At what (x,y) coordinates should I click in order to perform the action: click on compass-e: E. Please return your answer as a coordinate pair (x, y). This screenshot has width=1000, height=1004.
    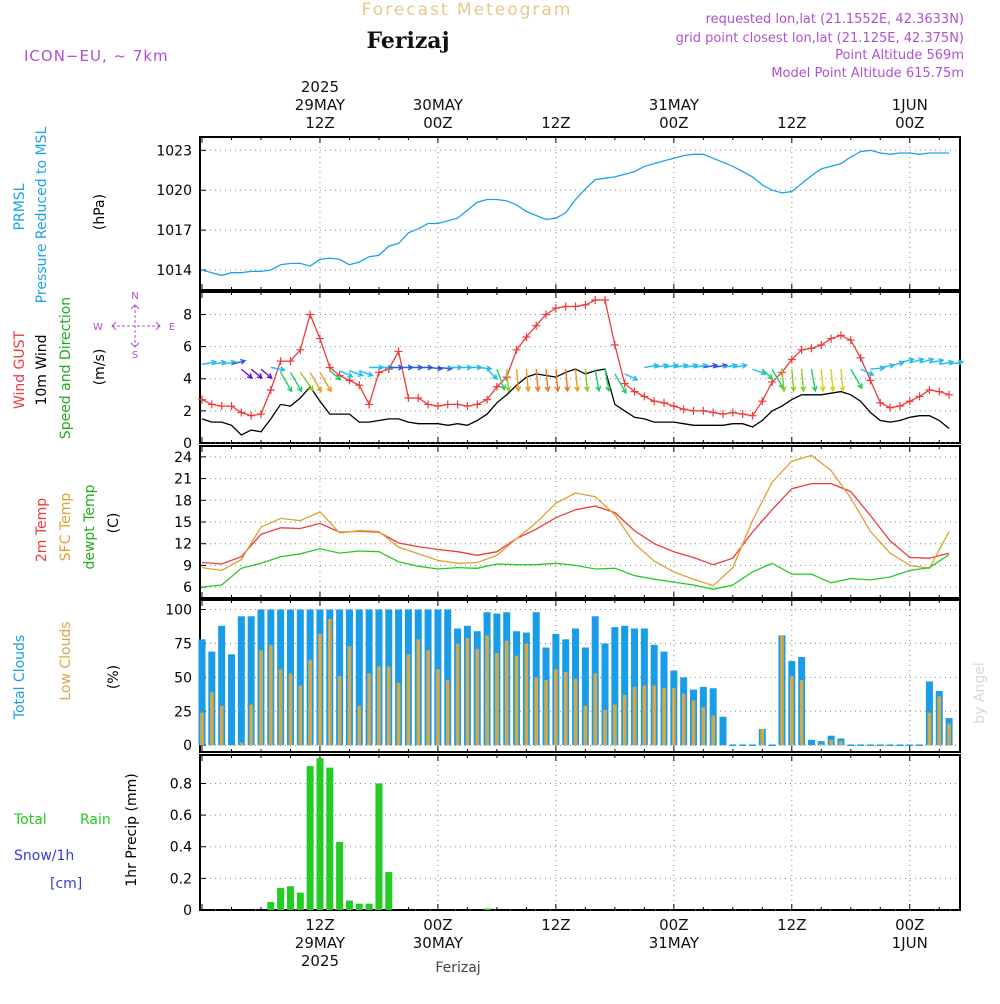
    Looking at the image, I should click on (172, 327).